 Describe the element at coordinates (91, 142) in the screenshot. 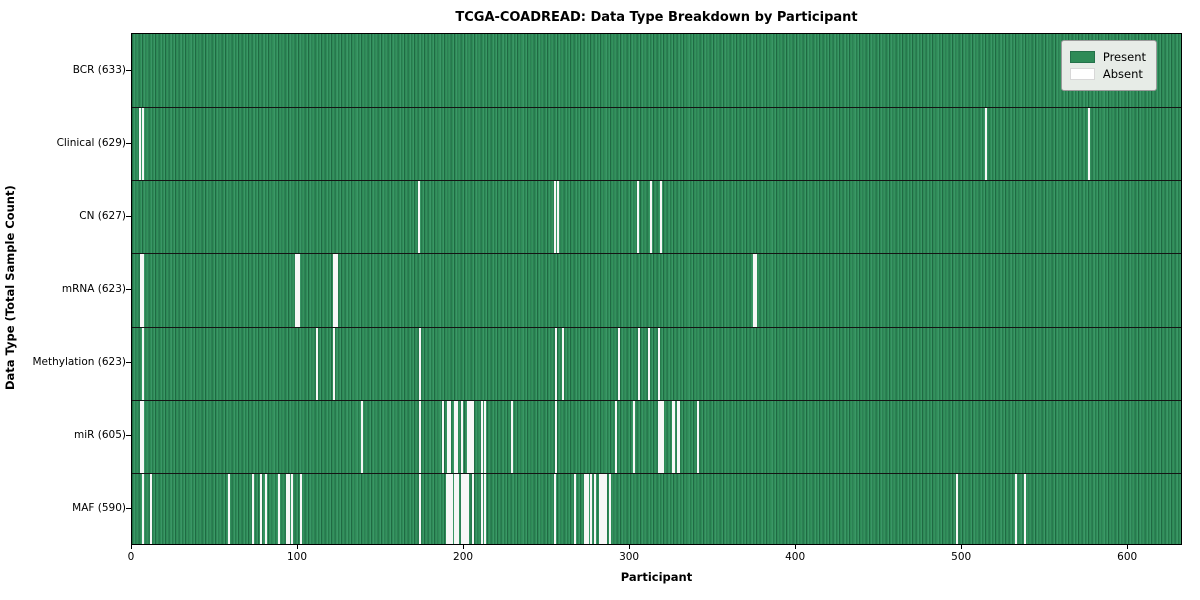

I see `y-tick-label-Clinical: Clinical (629)` at that location.